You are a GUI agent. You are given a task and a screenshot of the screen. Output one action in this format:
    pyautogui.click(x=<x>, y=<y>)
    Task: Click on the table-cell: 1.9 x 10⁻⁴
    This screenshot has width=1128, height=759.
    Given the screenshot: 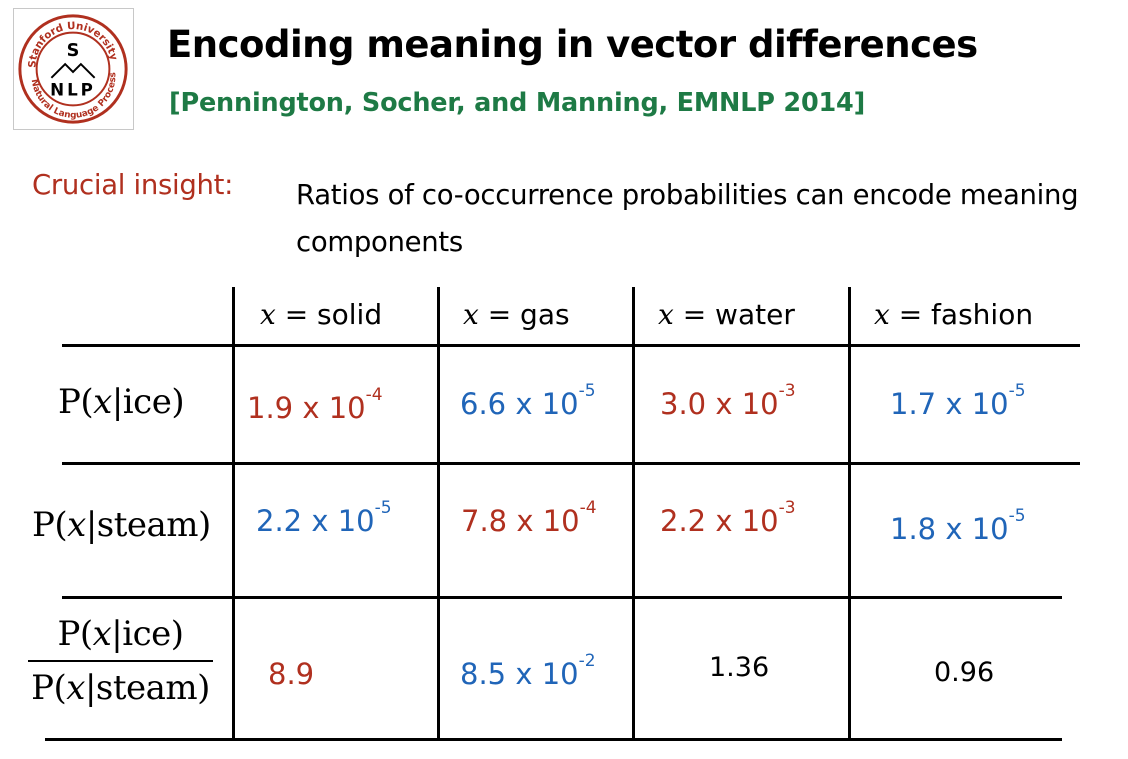 What is the action you would take?
    pyautogui.click(x=315, y=405)
    